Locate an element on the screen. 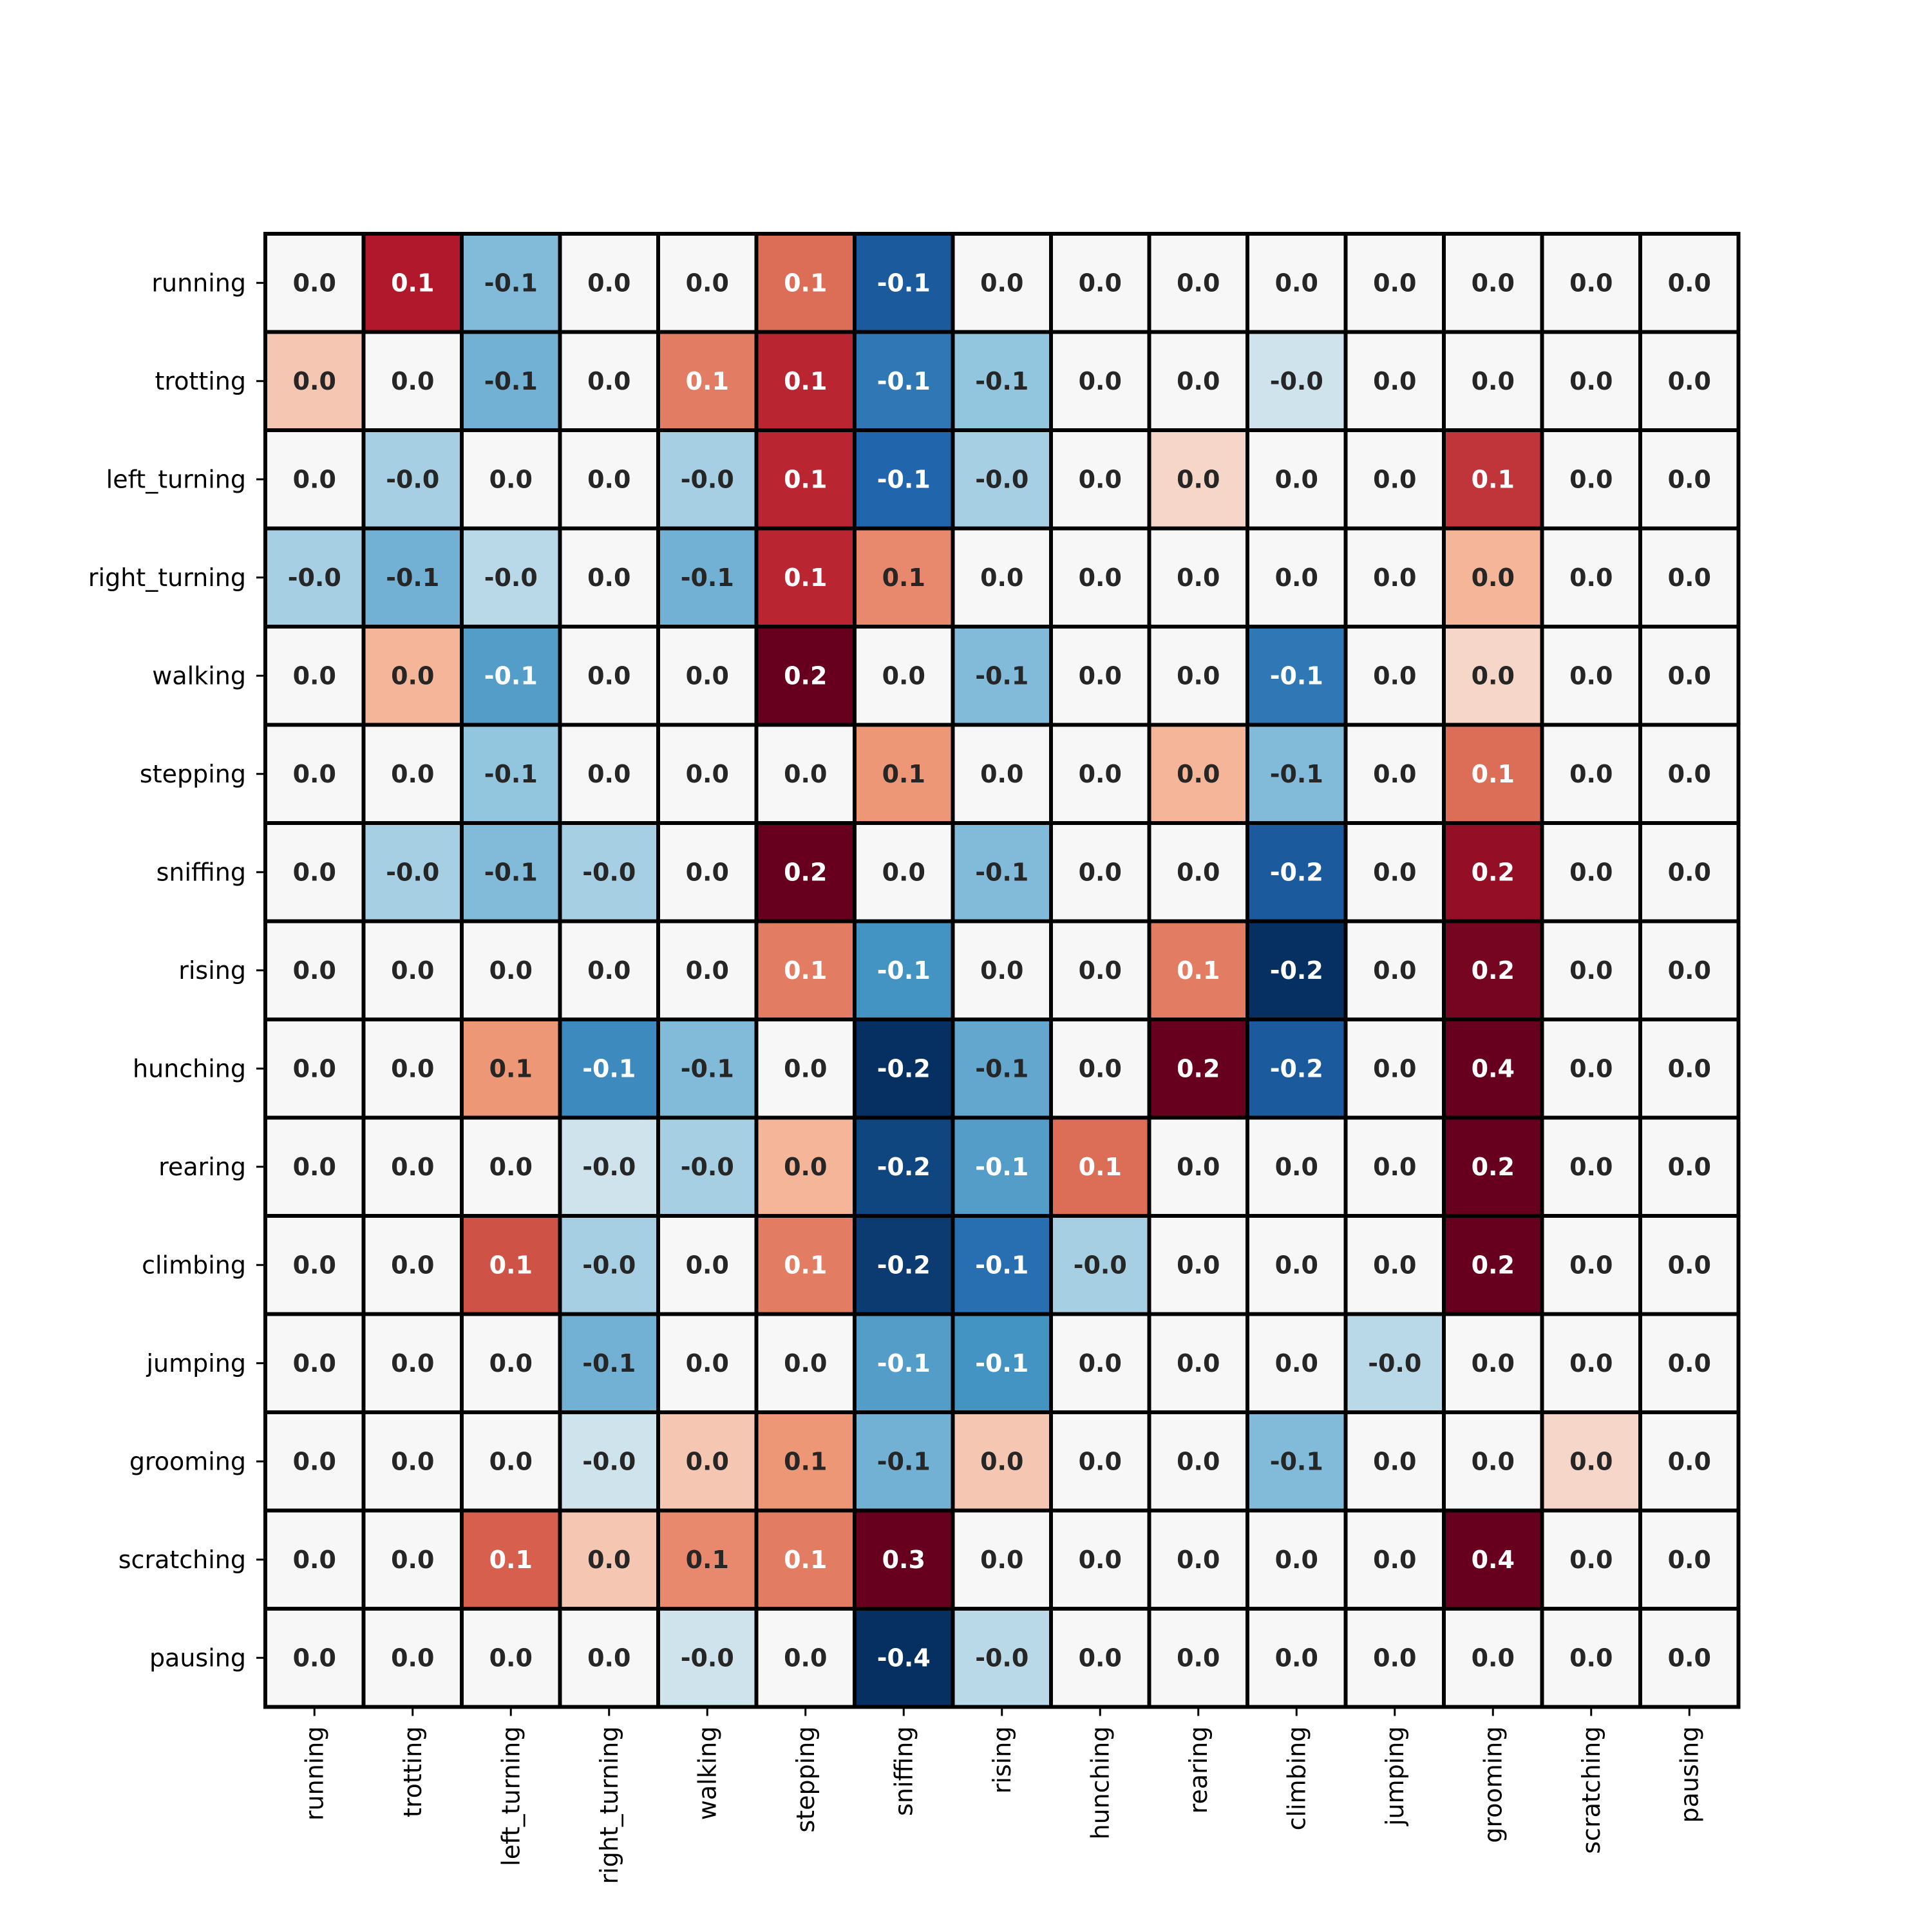  x-tick-label: left_turning is located at coordinates (511, 1797).